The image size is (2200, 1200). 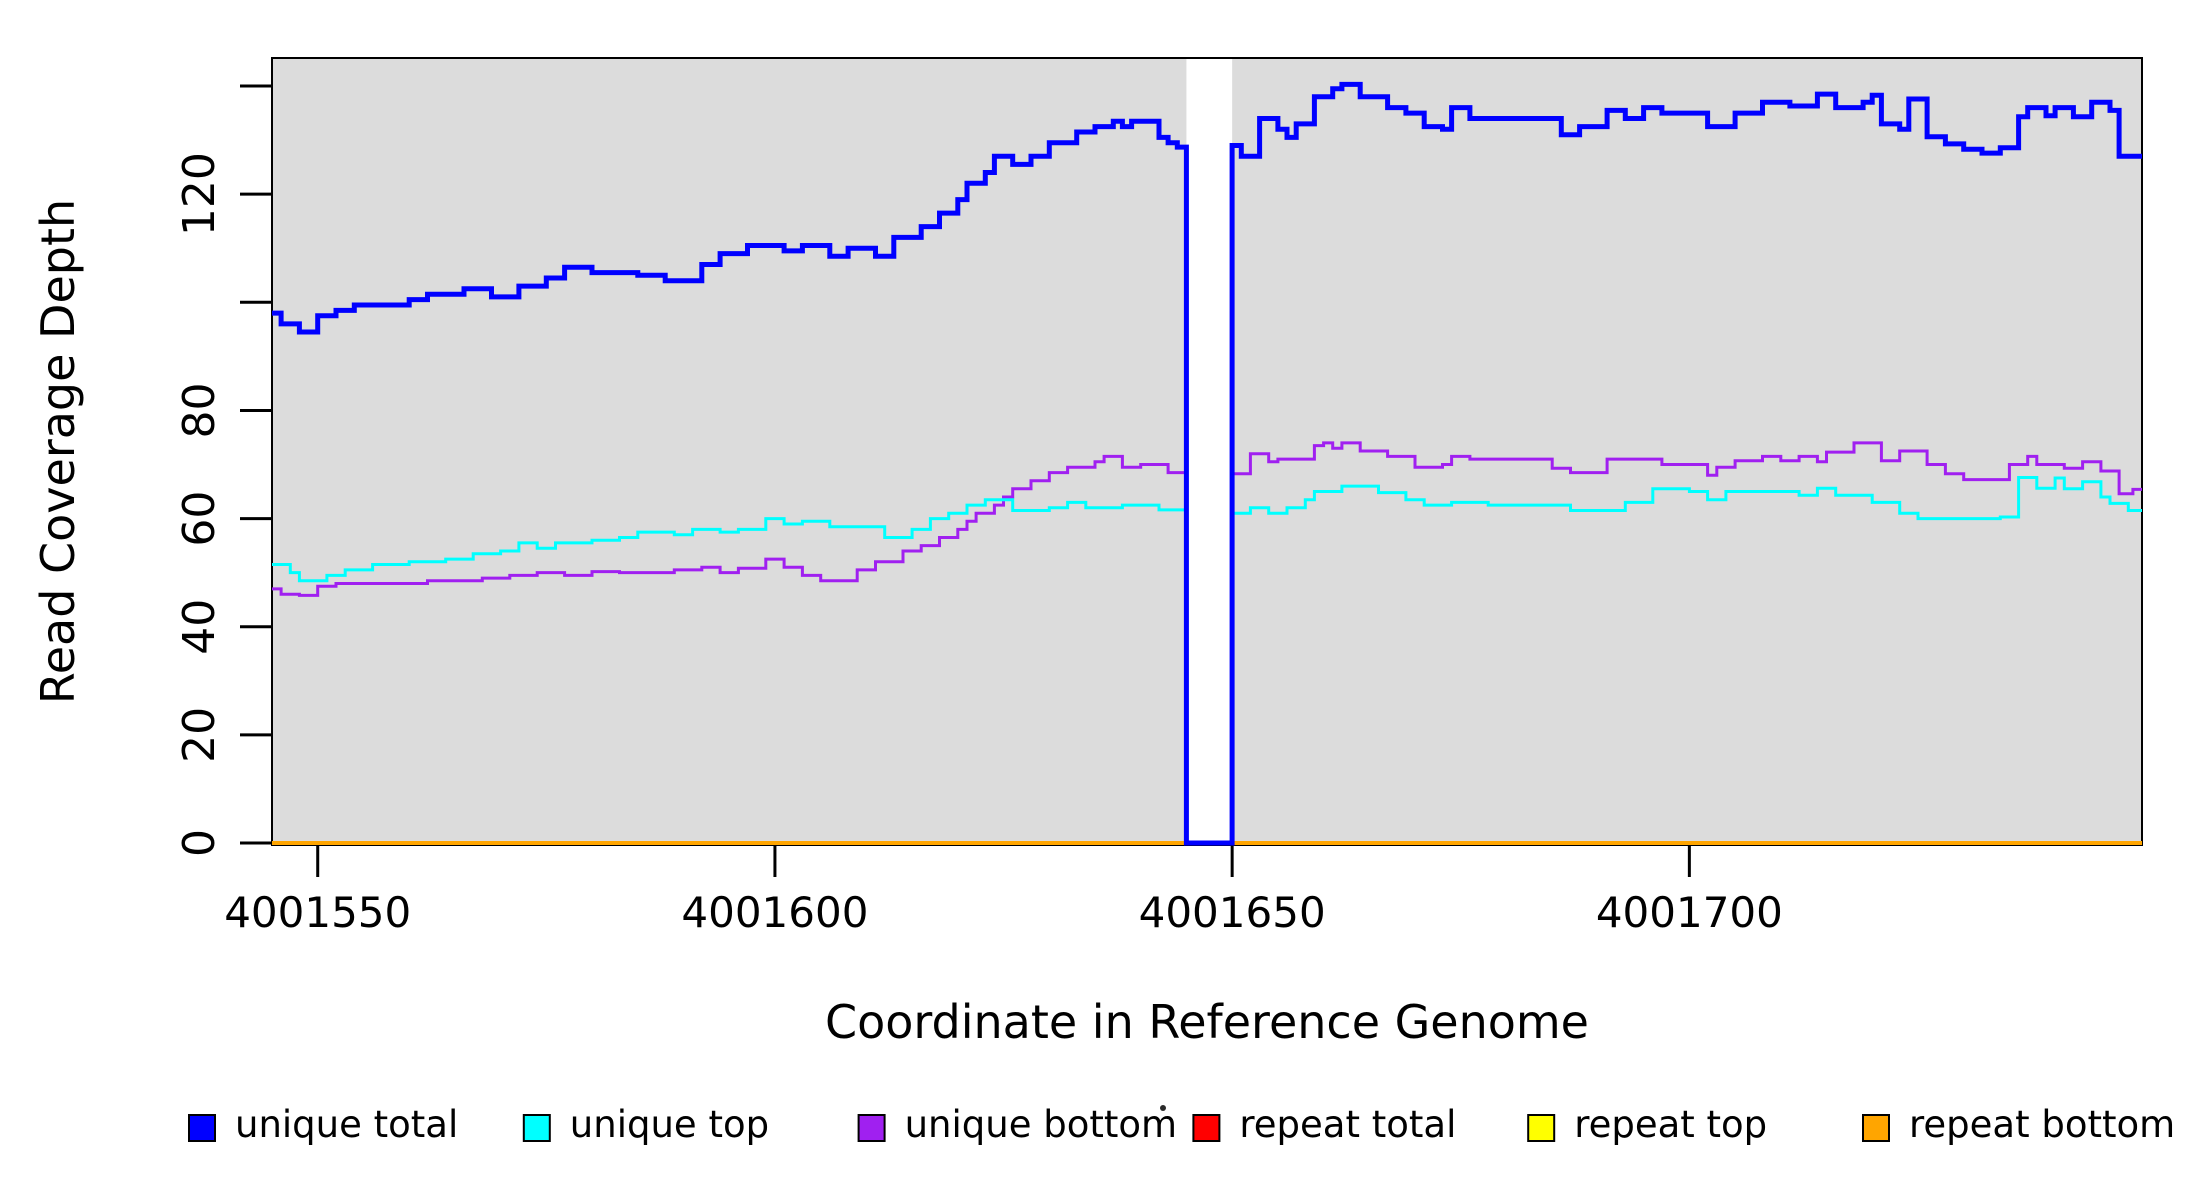 What do you see at coordinates (1163, 1108) in the screenshot?
I see `stray-mark` at bounding box center [1163, 1108].